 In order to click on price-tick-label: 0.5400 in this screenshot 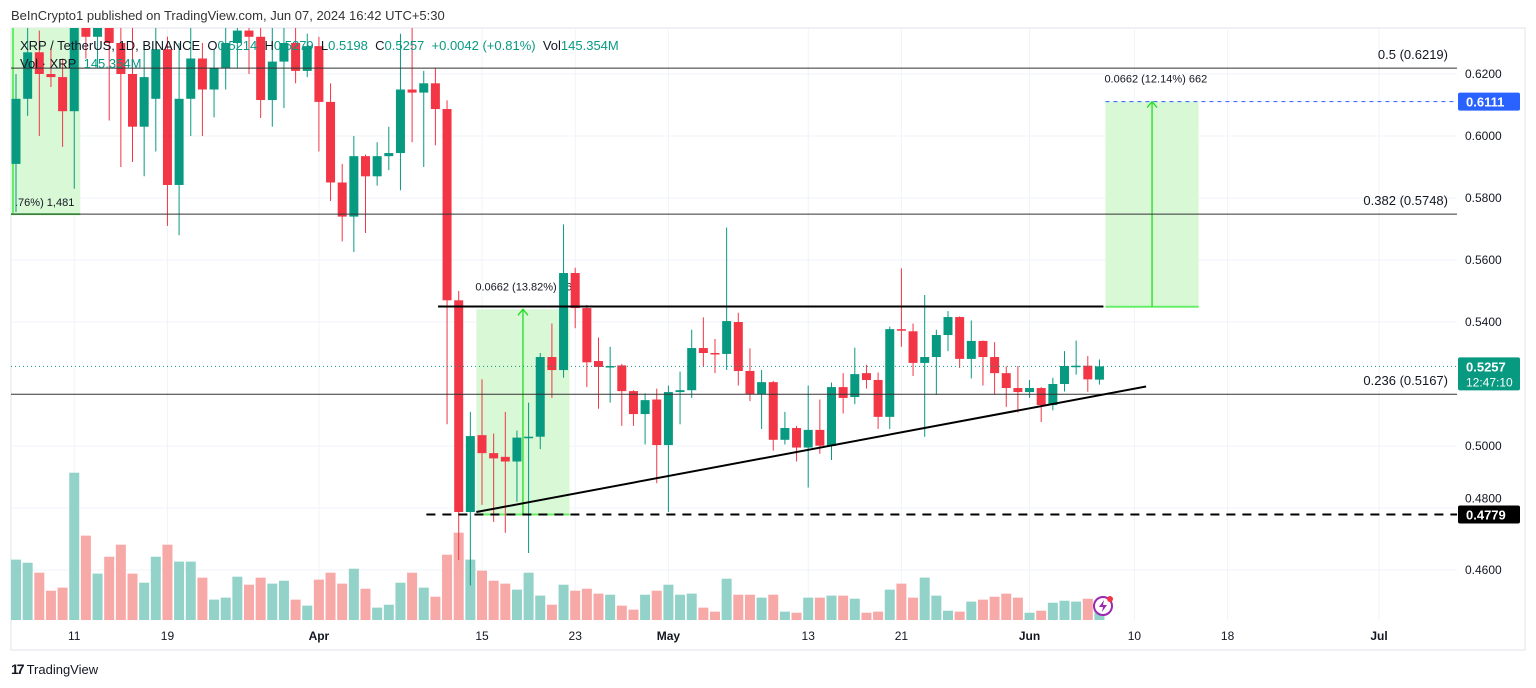, I will do `click(1483, 322)`.